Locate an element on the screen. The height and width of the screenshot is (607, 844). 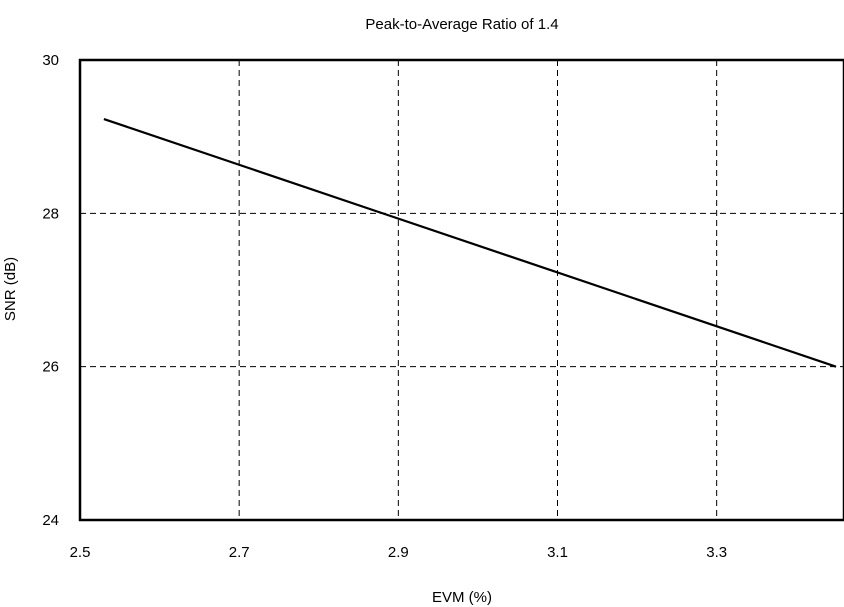
x-tick-label: 2.9 is located at coordinates (398, 552).